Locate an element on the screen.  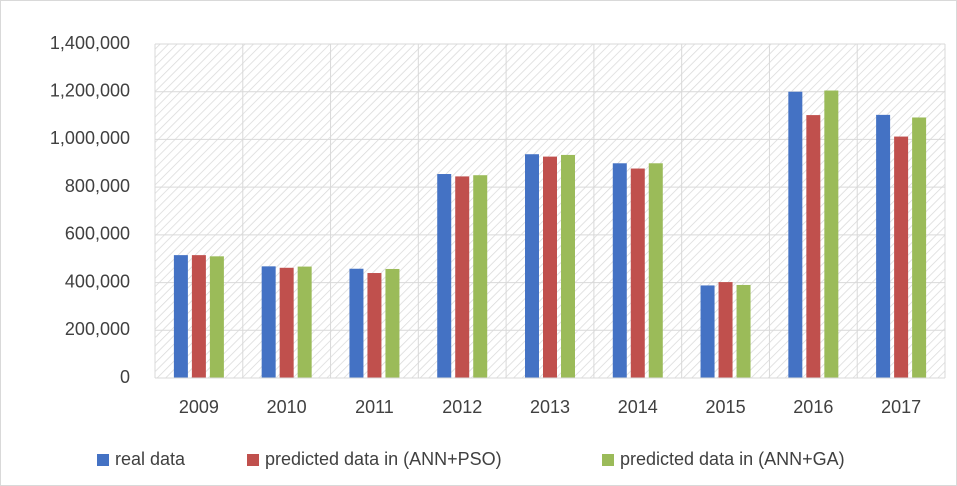
y-tick-label: 1,200,000 is located at coordinates (90, 90).